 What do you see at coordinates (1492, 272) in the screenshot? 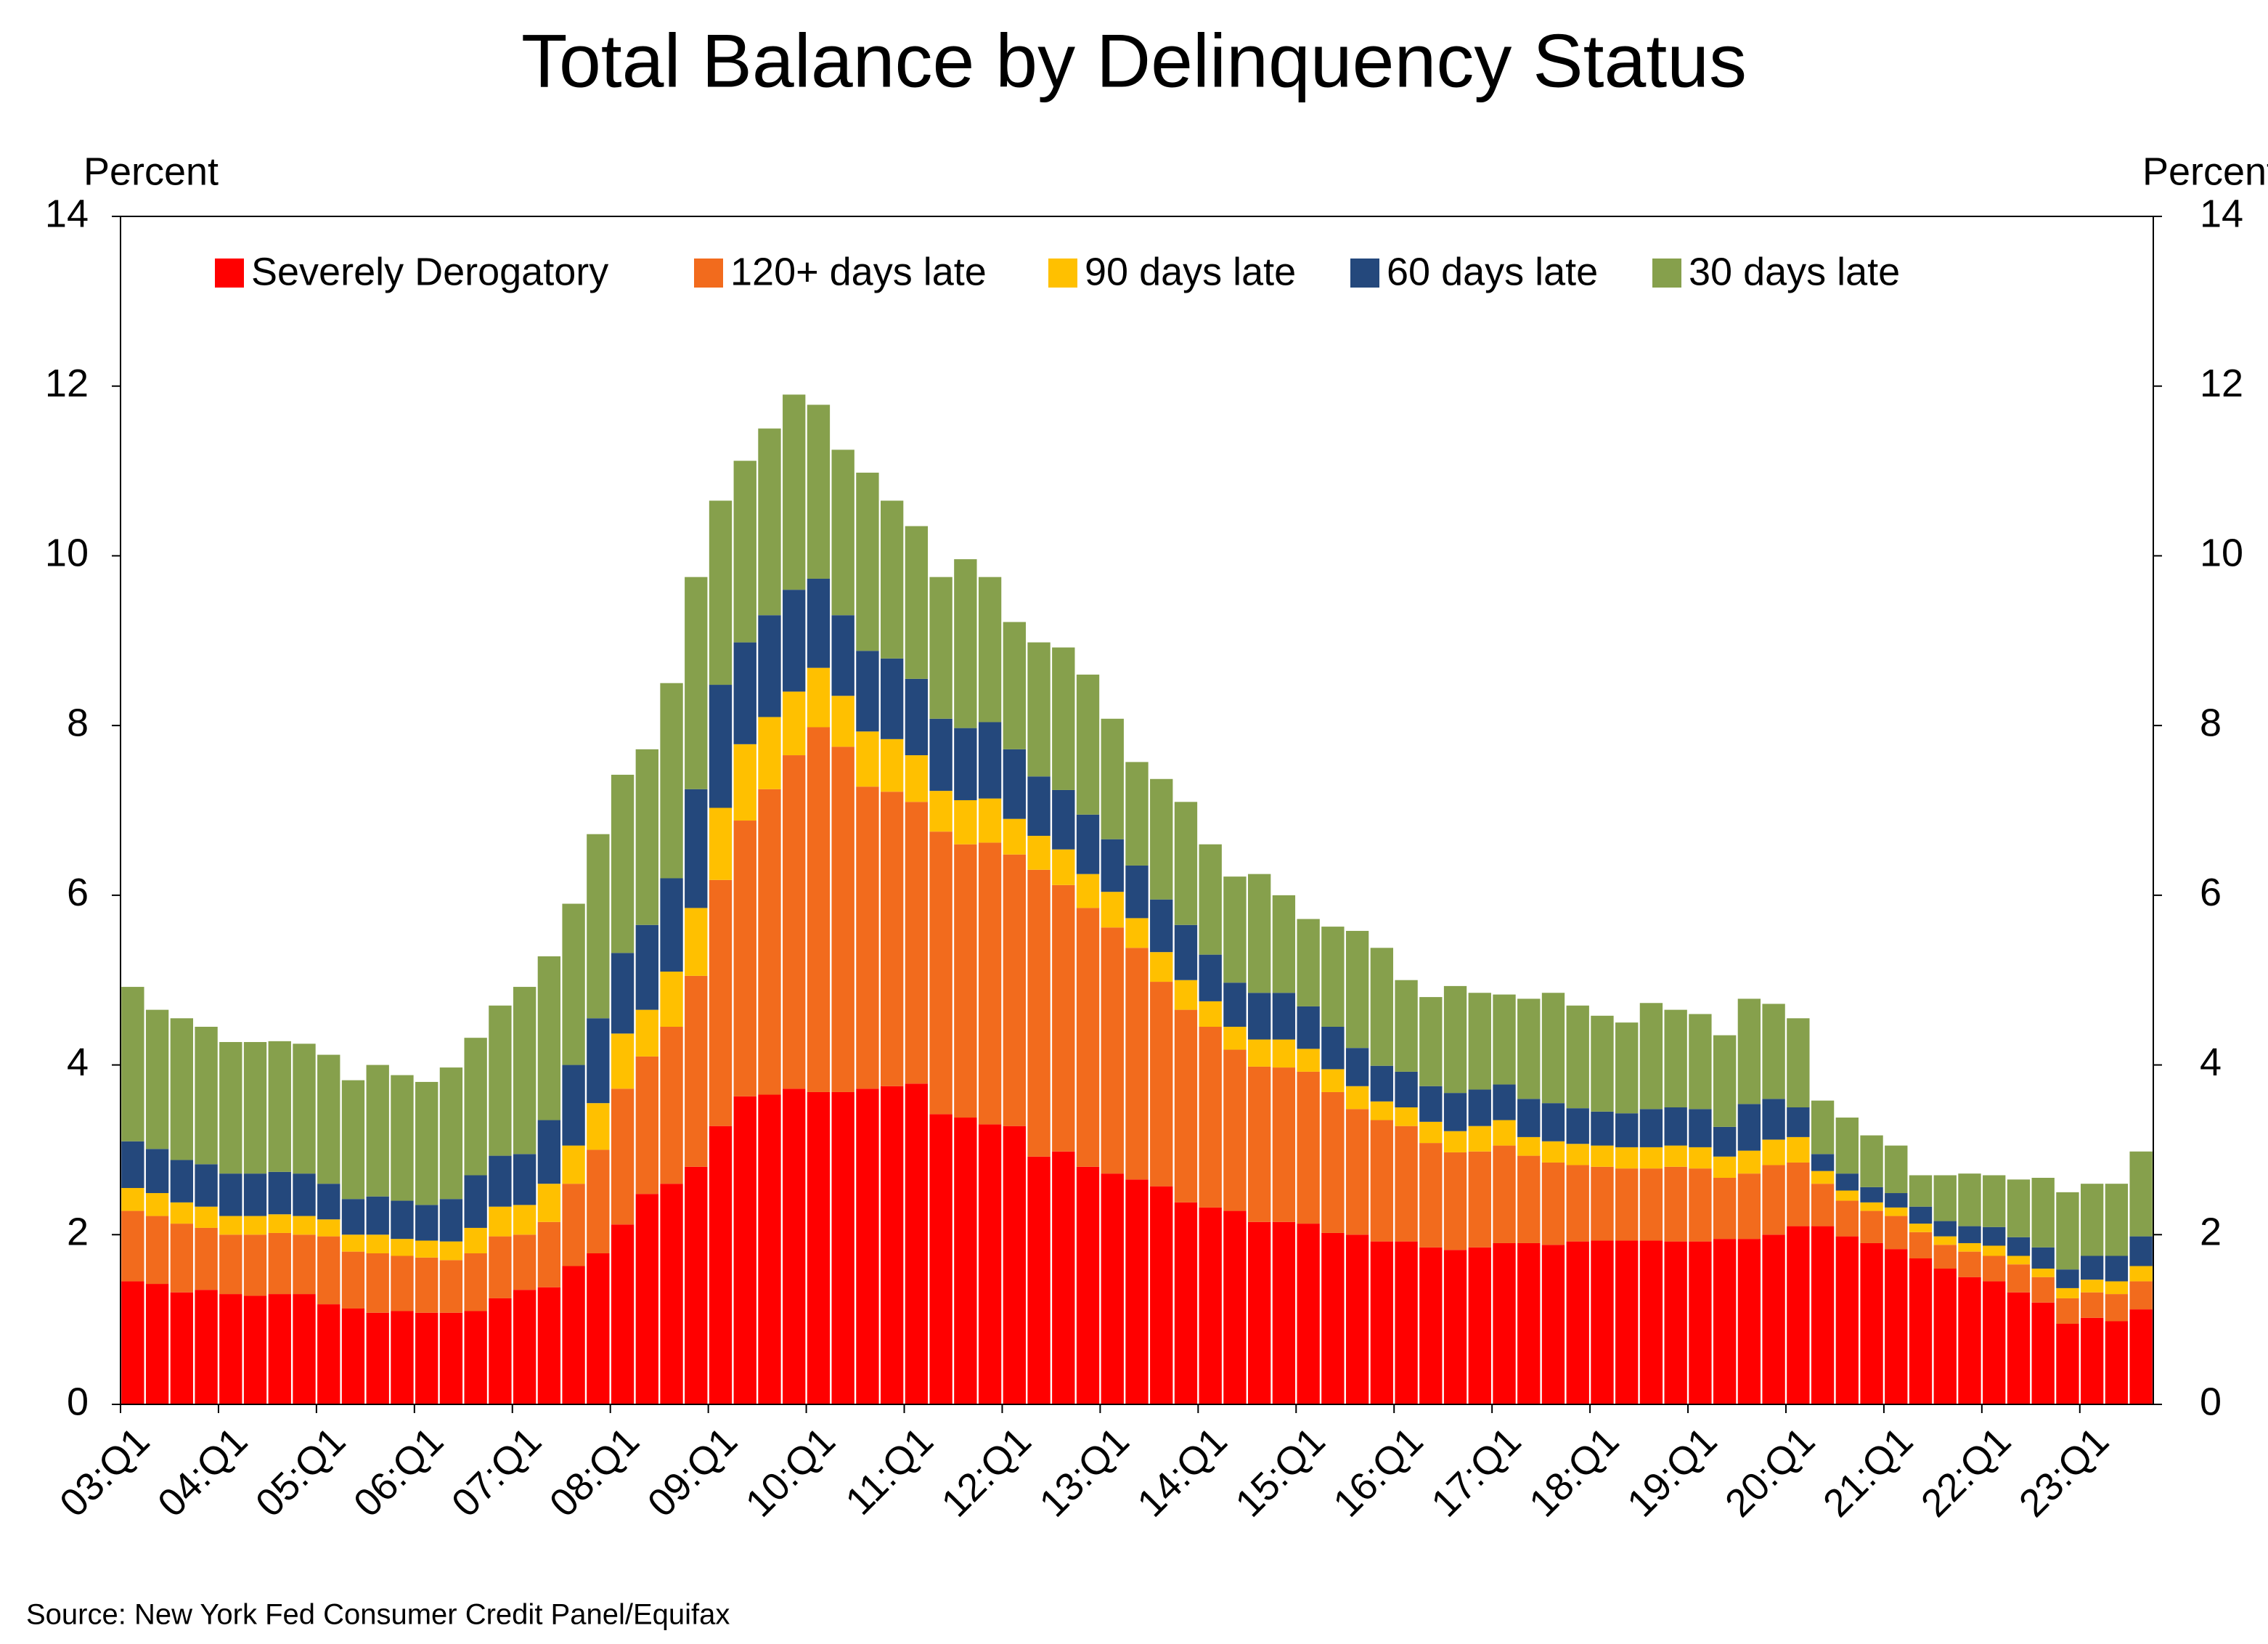
I see `legend-label: 60 days late` at bounding box center [1492, 272].